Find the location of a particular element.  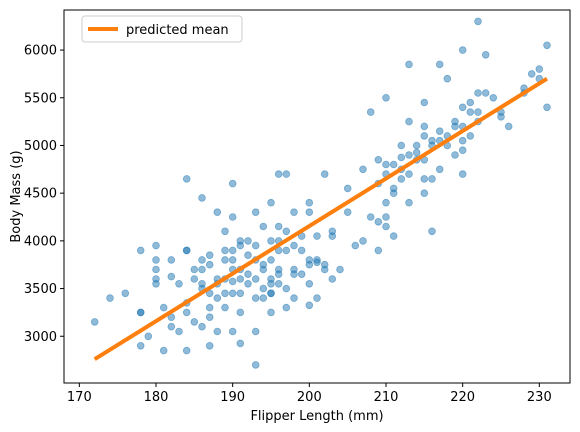

legend-label: predicted mean is located at coordinates (177, 30).